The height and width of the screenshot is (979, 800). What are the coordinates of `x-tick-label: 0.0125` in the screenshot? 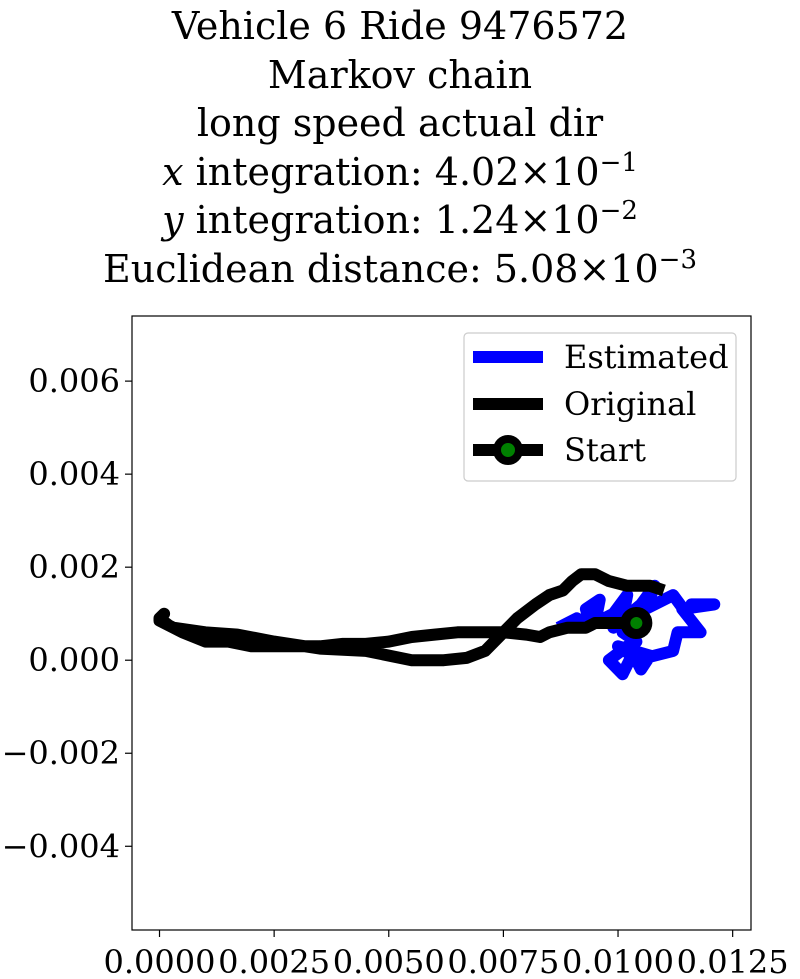 It's located at (733, 961).